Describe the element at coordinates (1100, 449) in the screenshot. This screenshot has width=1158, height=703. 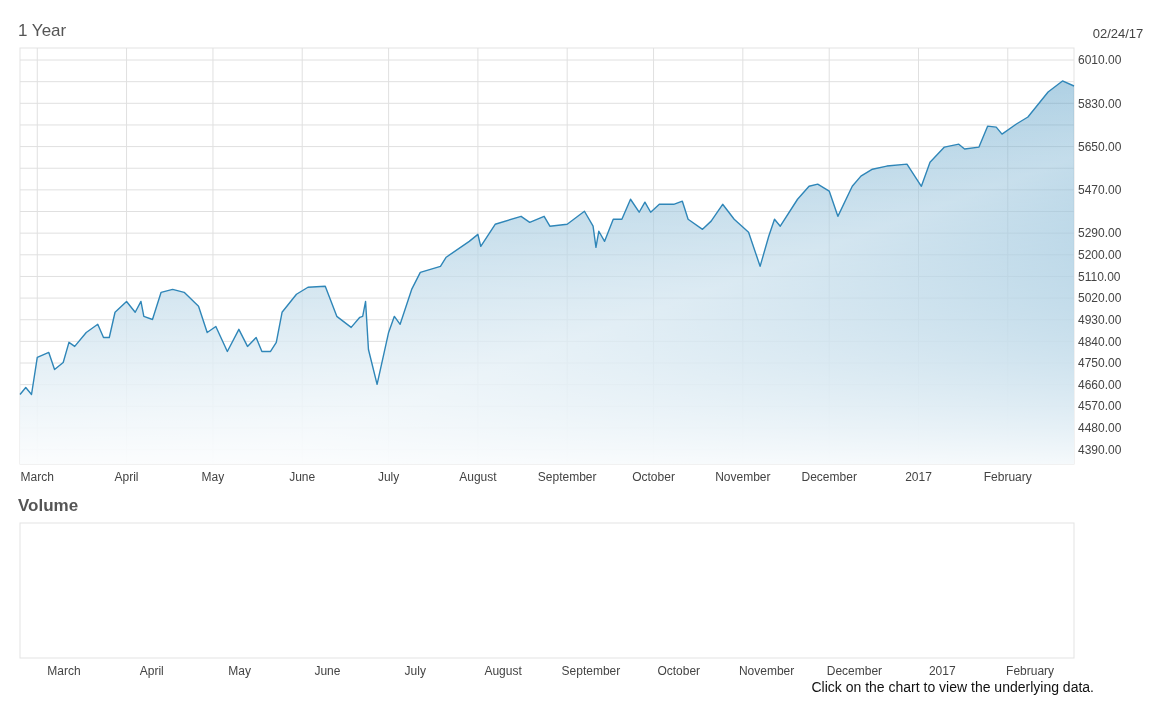
I see `y-tick-label: 4390.00` at that location.